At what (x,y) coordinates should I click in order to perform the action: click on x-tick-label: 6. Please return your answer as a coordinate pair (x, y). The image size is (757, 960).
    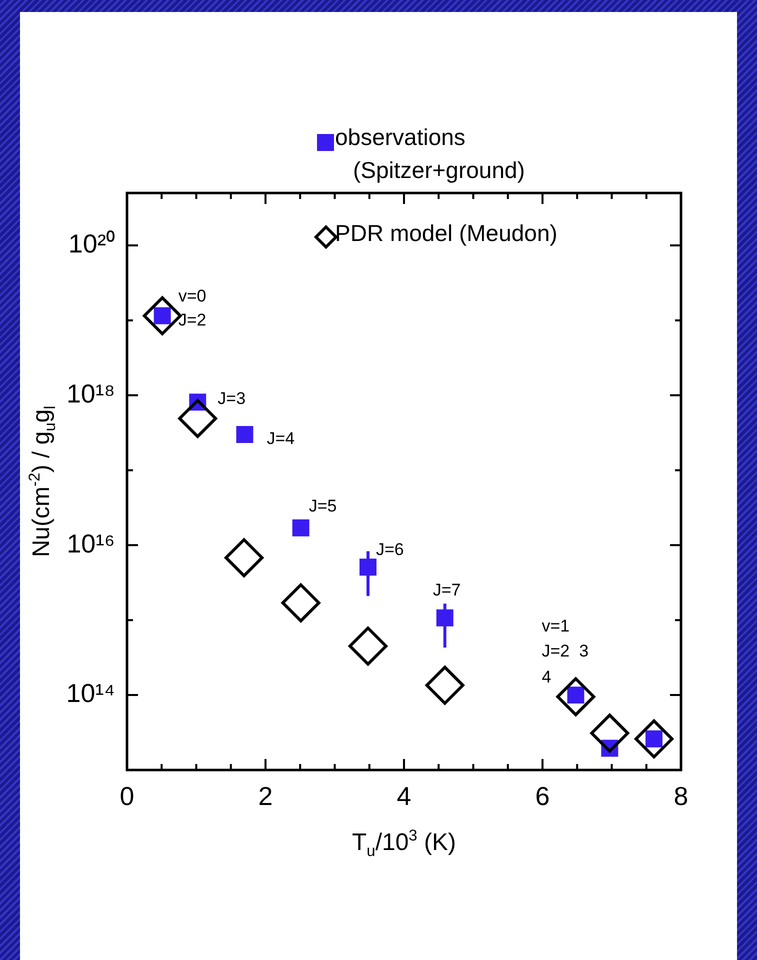
    Looking at the image, I should click on (542, 795).